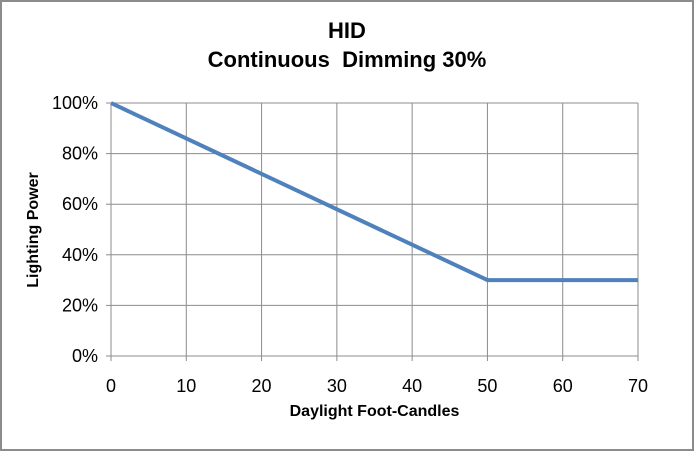 Image resolution: width=694 pixels, height=451 pixels. What do you see at coordinates (80, 204) in the screenshot?
I see `y-tick-label: 60%` at bounding box center [80, 204].